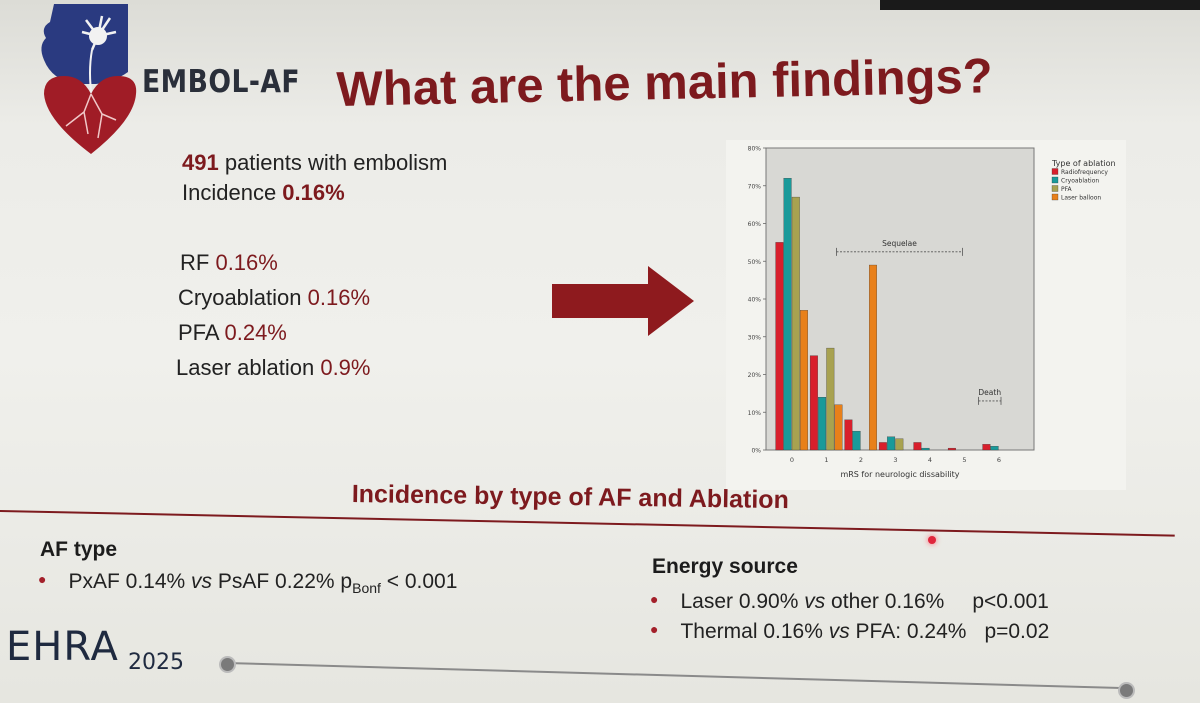 The width and height of the screenshot is (1200, 703). Describe the element at coordinates (792, 460) in the screenshot. I see `x-tick-label: 0` at that location.